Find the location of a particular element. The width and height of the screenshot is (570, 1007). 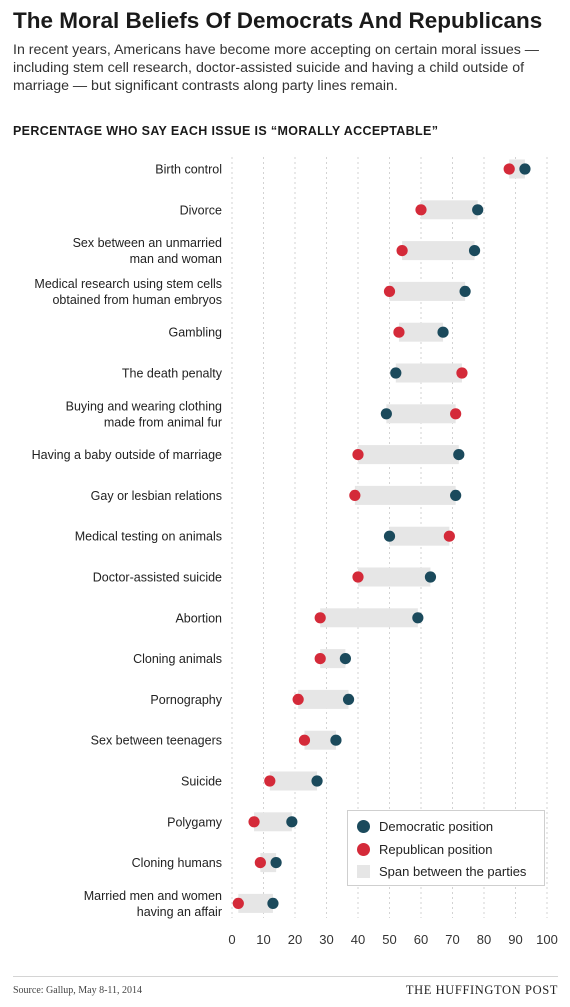

category-label: Gay or lesbian relations is located at coordinates (156, 496).